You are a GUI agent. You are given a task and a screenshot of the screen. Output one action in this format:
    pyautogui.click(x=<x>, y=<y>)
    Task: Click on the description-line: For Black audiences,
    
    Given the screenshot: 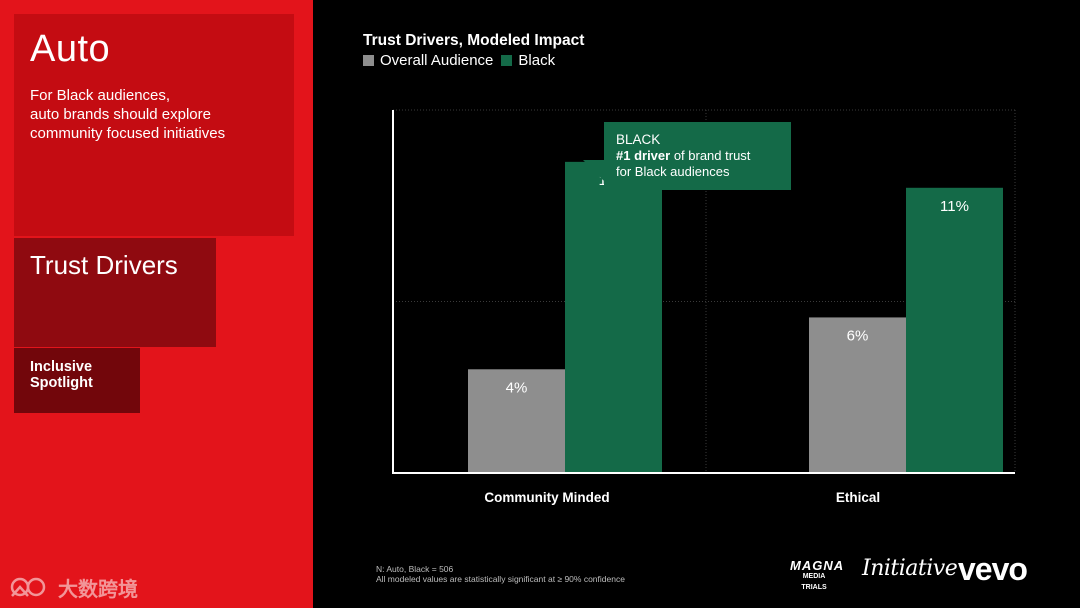 What is the action you would take?
    pyautogui.click(x=100, y=95)
    